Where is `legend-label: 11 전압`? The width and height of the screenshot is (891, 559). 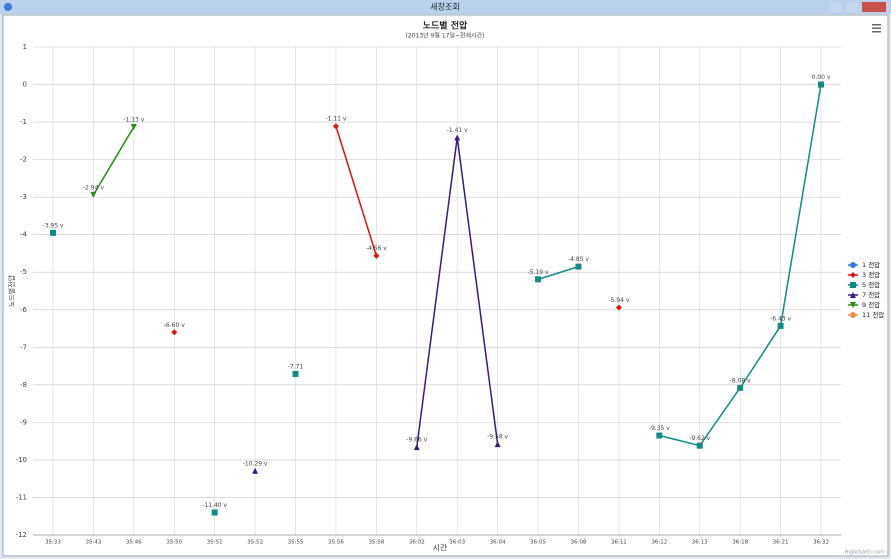
legend-label: 11 전압 is located at coordinates (873, 314).